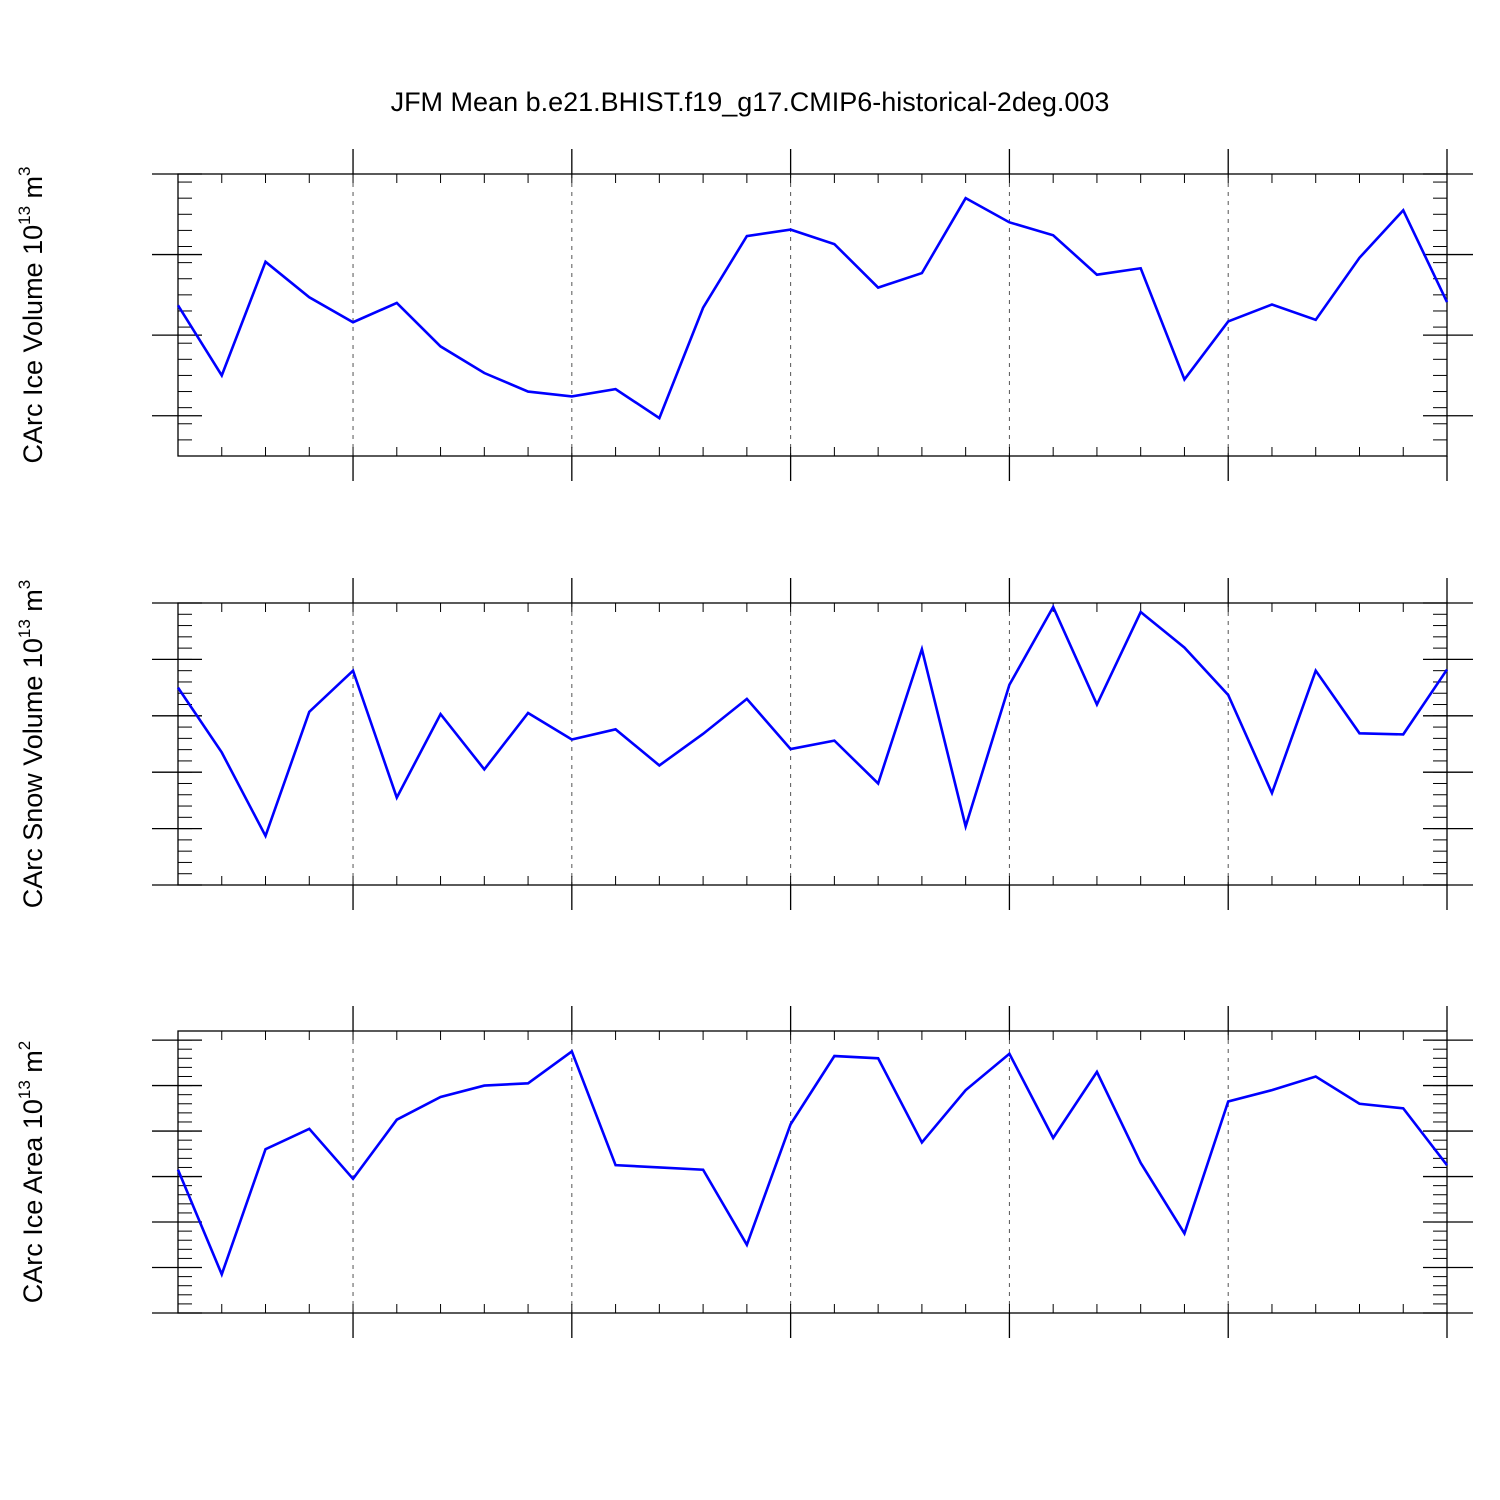 Image resolution: width=1500 pixels, height=1500 pixels. I want to click on y-axis-label-part: CArc Ice Volume 10, so click(33, 344).